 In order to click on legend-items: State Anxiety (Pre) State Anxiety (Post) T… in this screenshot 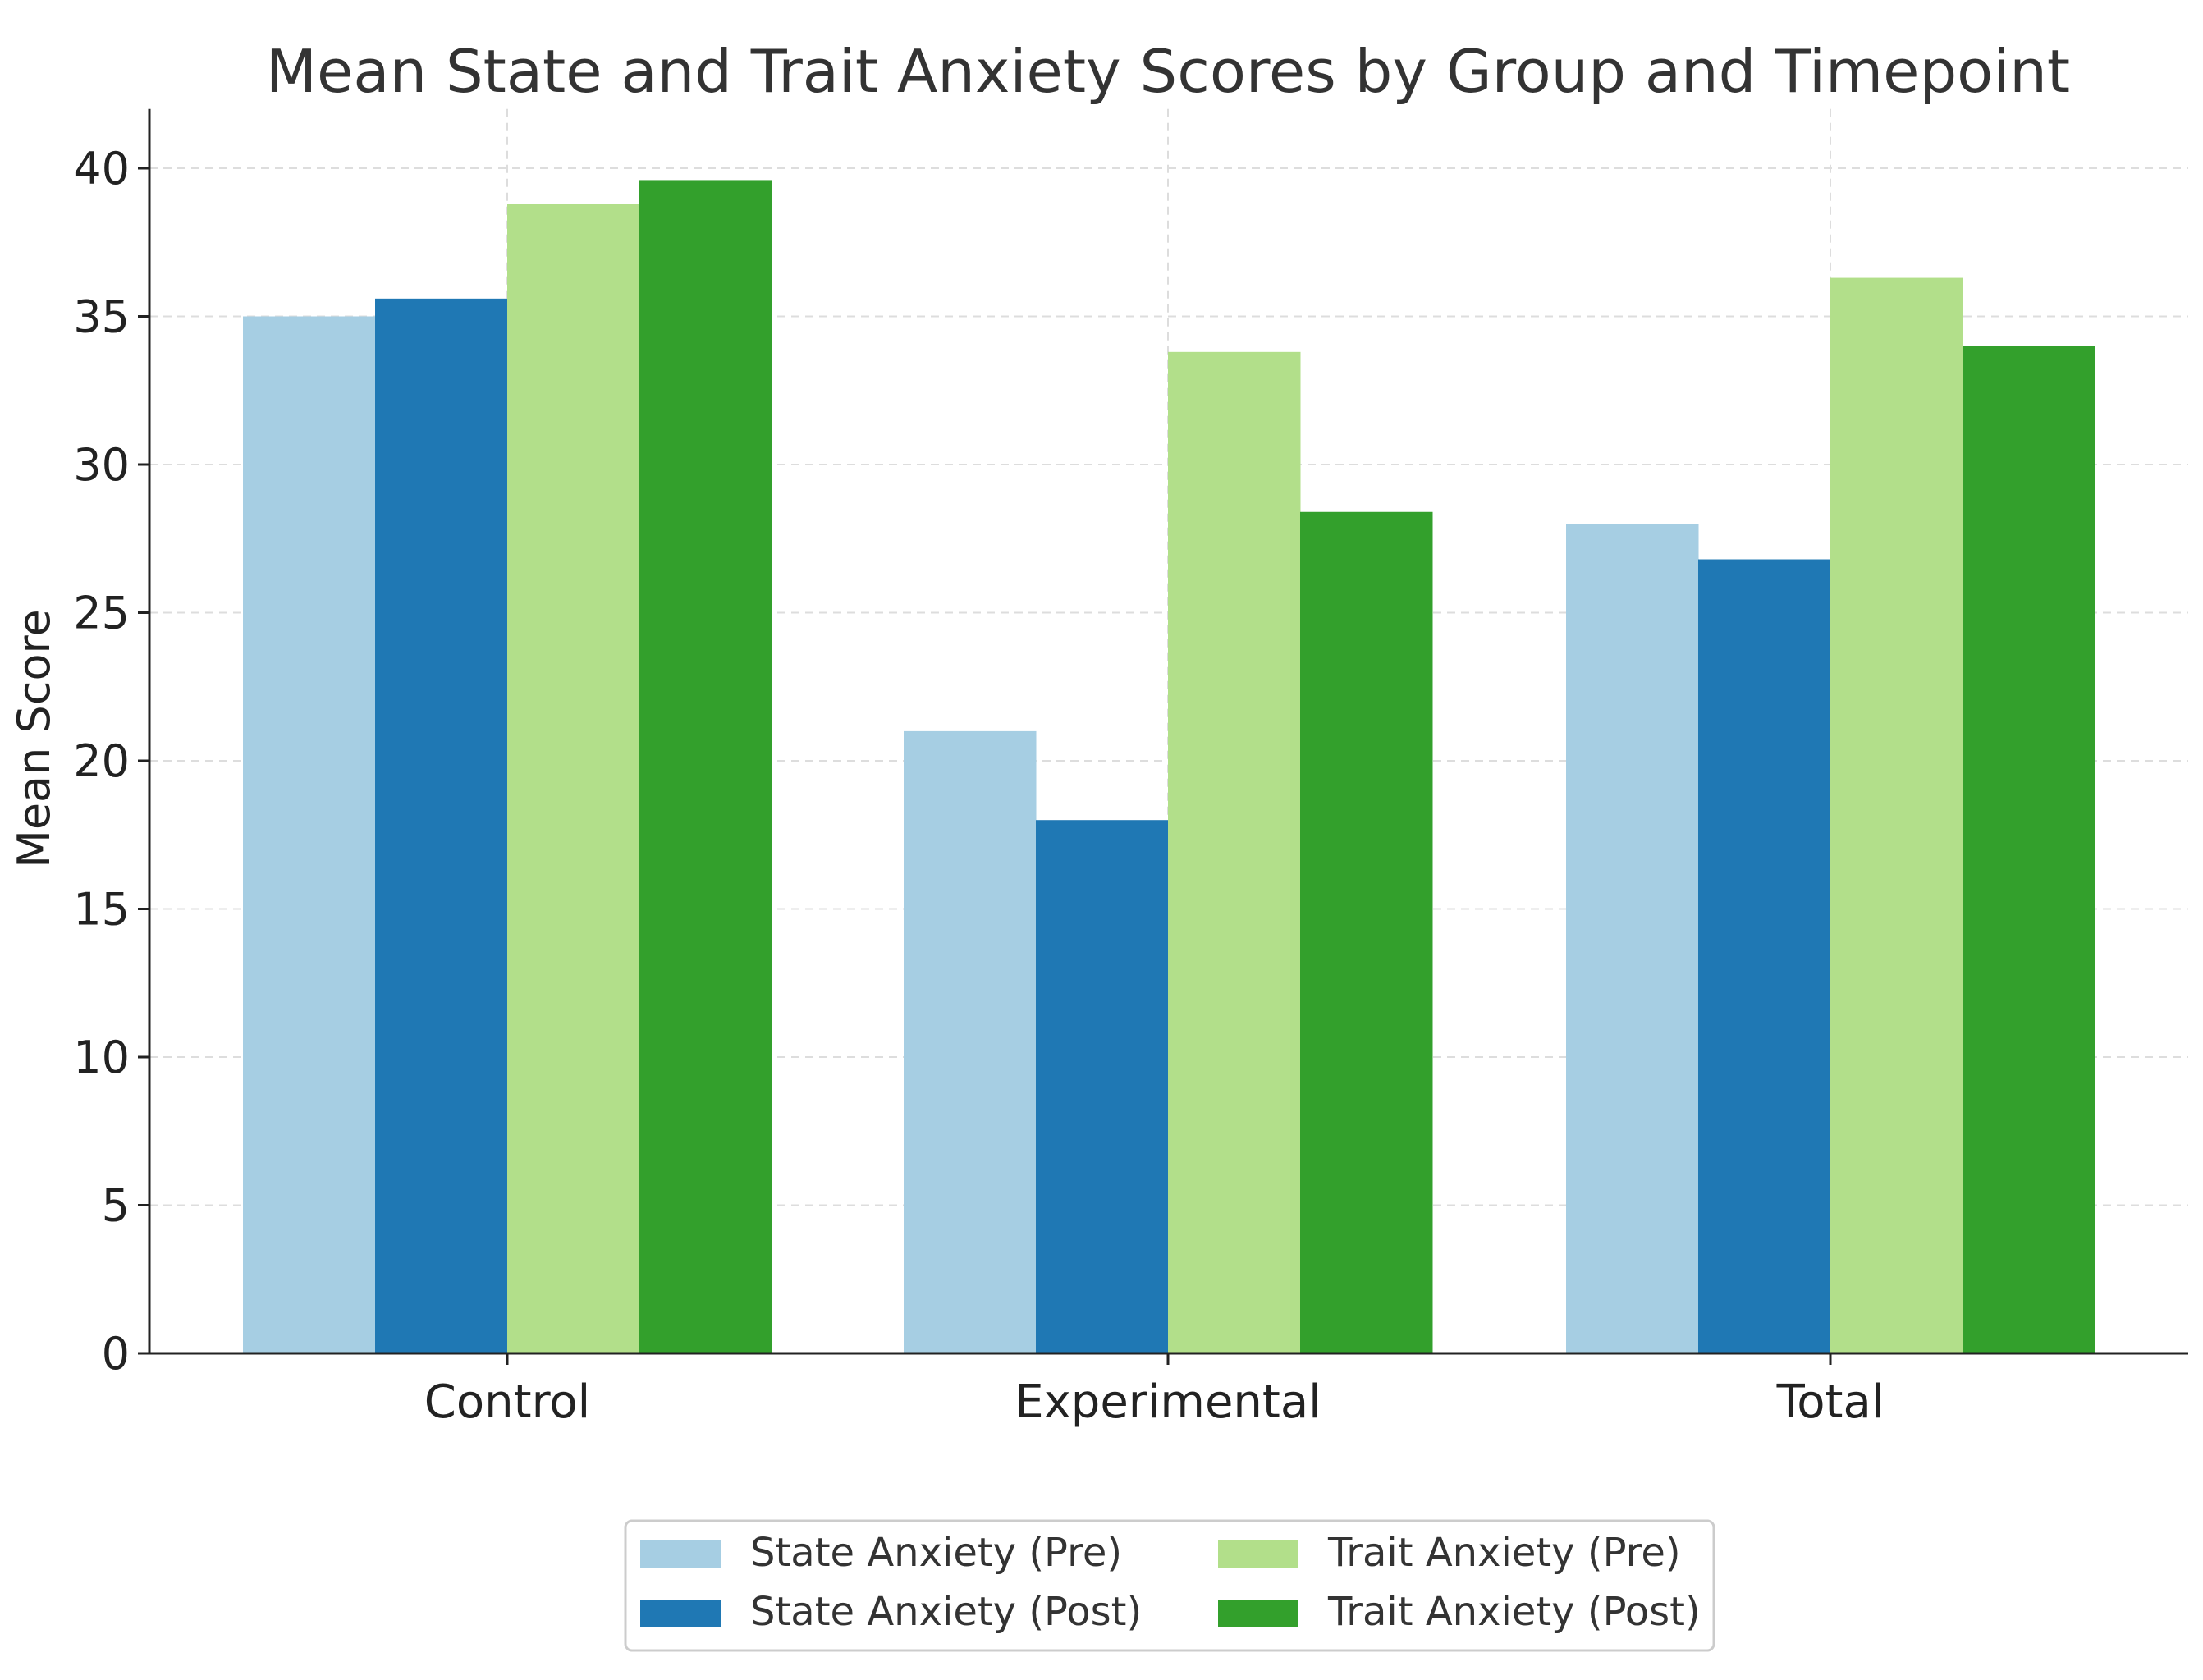, I will do `click(1170, 1582)`.